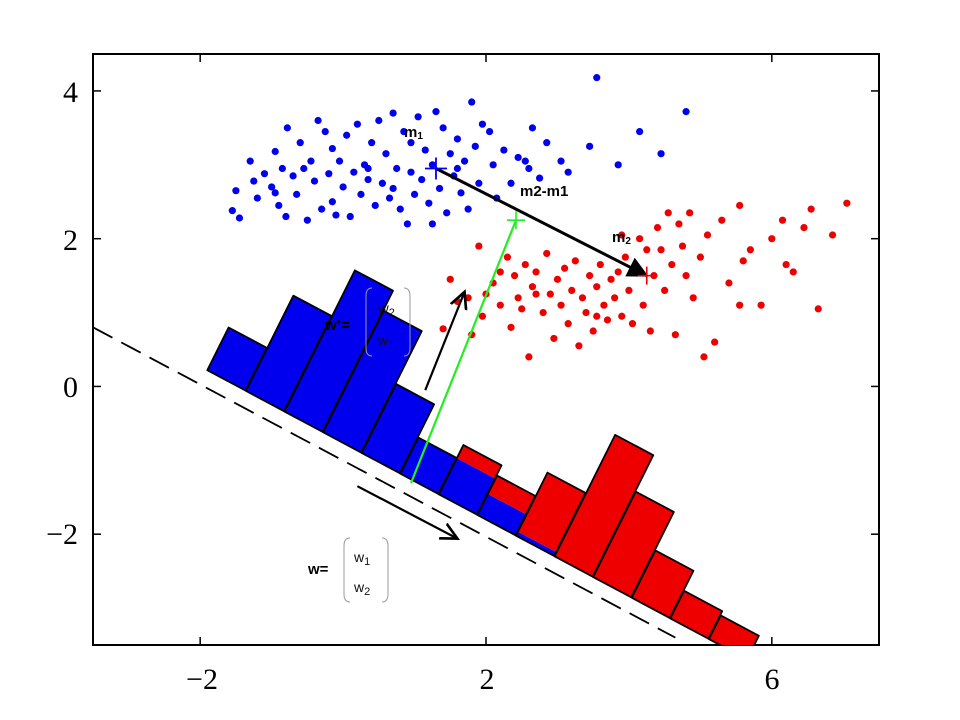 This screenshot has width=960, height=720. What do you see at coordinates (383, 340) in the screenshot?
I see `w-perp-bot-main: w` at bounding box center [383, 340].